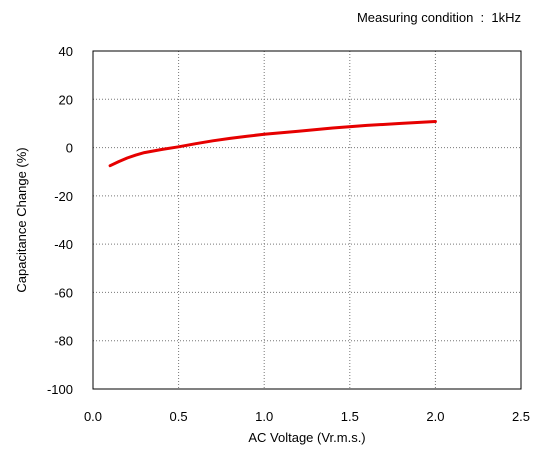  What do you see at coordinates (21, 219) in the screenshot?
I see `y-axis-label: Capacitance Change (%)` at bounding box center [21, 219].